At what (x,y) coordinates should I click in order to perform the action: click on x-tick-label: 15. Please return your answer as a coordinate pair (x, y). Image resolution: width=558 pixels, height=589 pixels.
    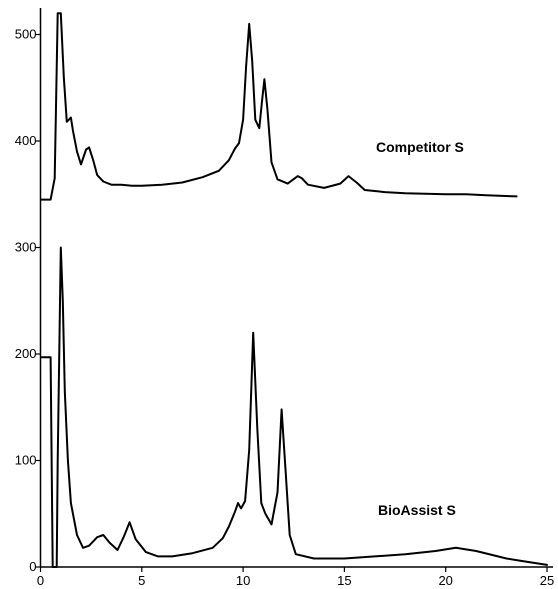
    Looking at the image, I should click on (344, 580).